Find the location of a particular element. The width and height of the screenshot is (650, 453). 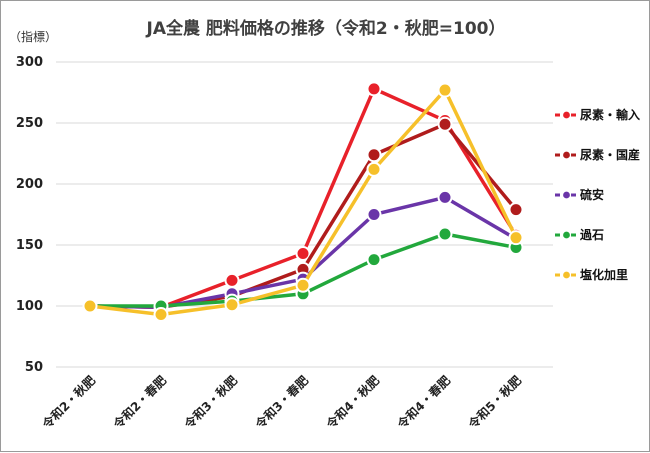

legend-label: 塩化加里 is located at coordinates (604, 274).